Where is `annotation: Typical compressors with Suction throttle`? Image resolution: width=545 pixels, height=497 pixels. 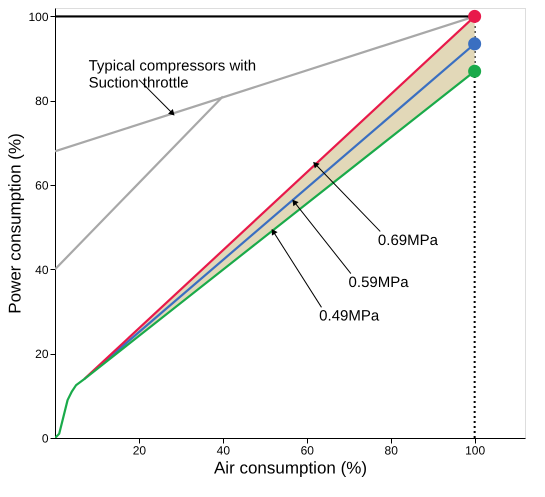
annotation: Typical compressors with Suction throttle is located at coordinates (172, 74).